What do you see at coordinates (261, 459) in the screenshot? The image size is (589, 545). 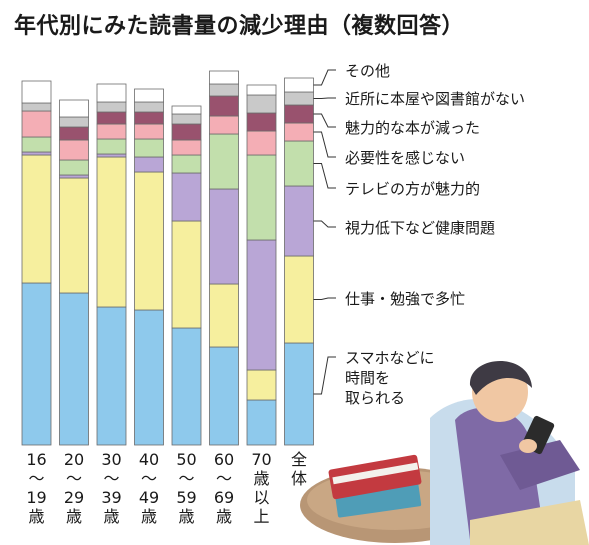 I see `x-tick-label: 70` at bounding box center [261, 459].